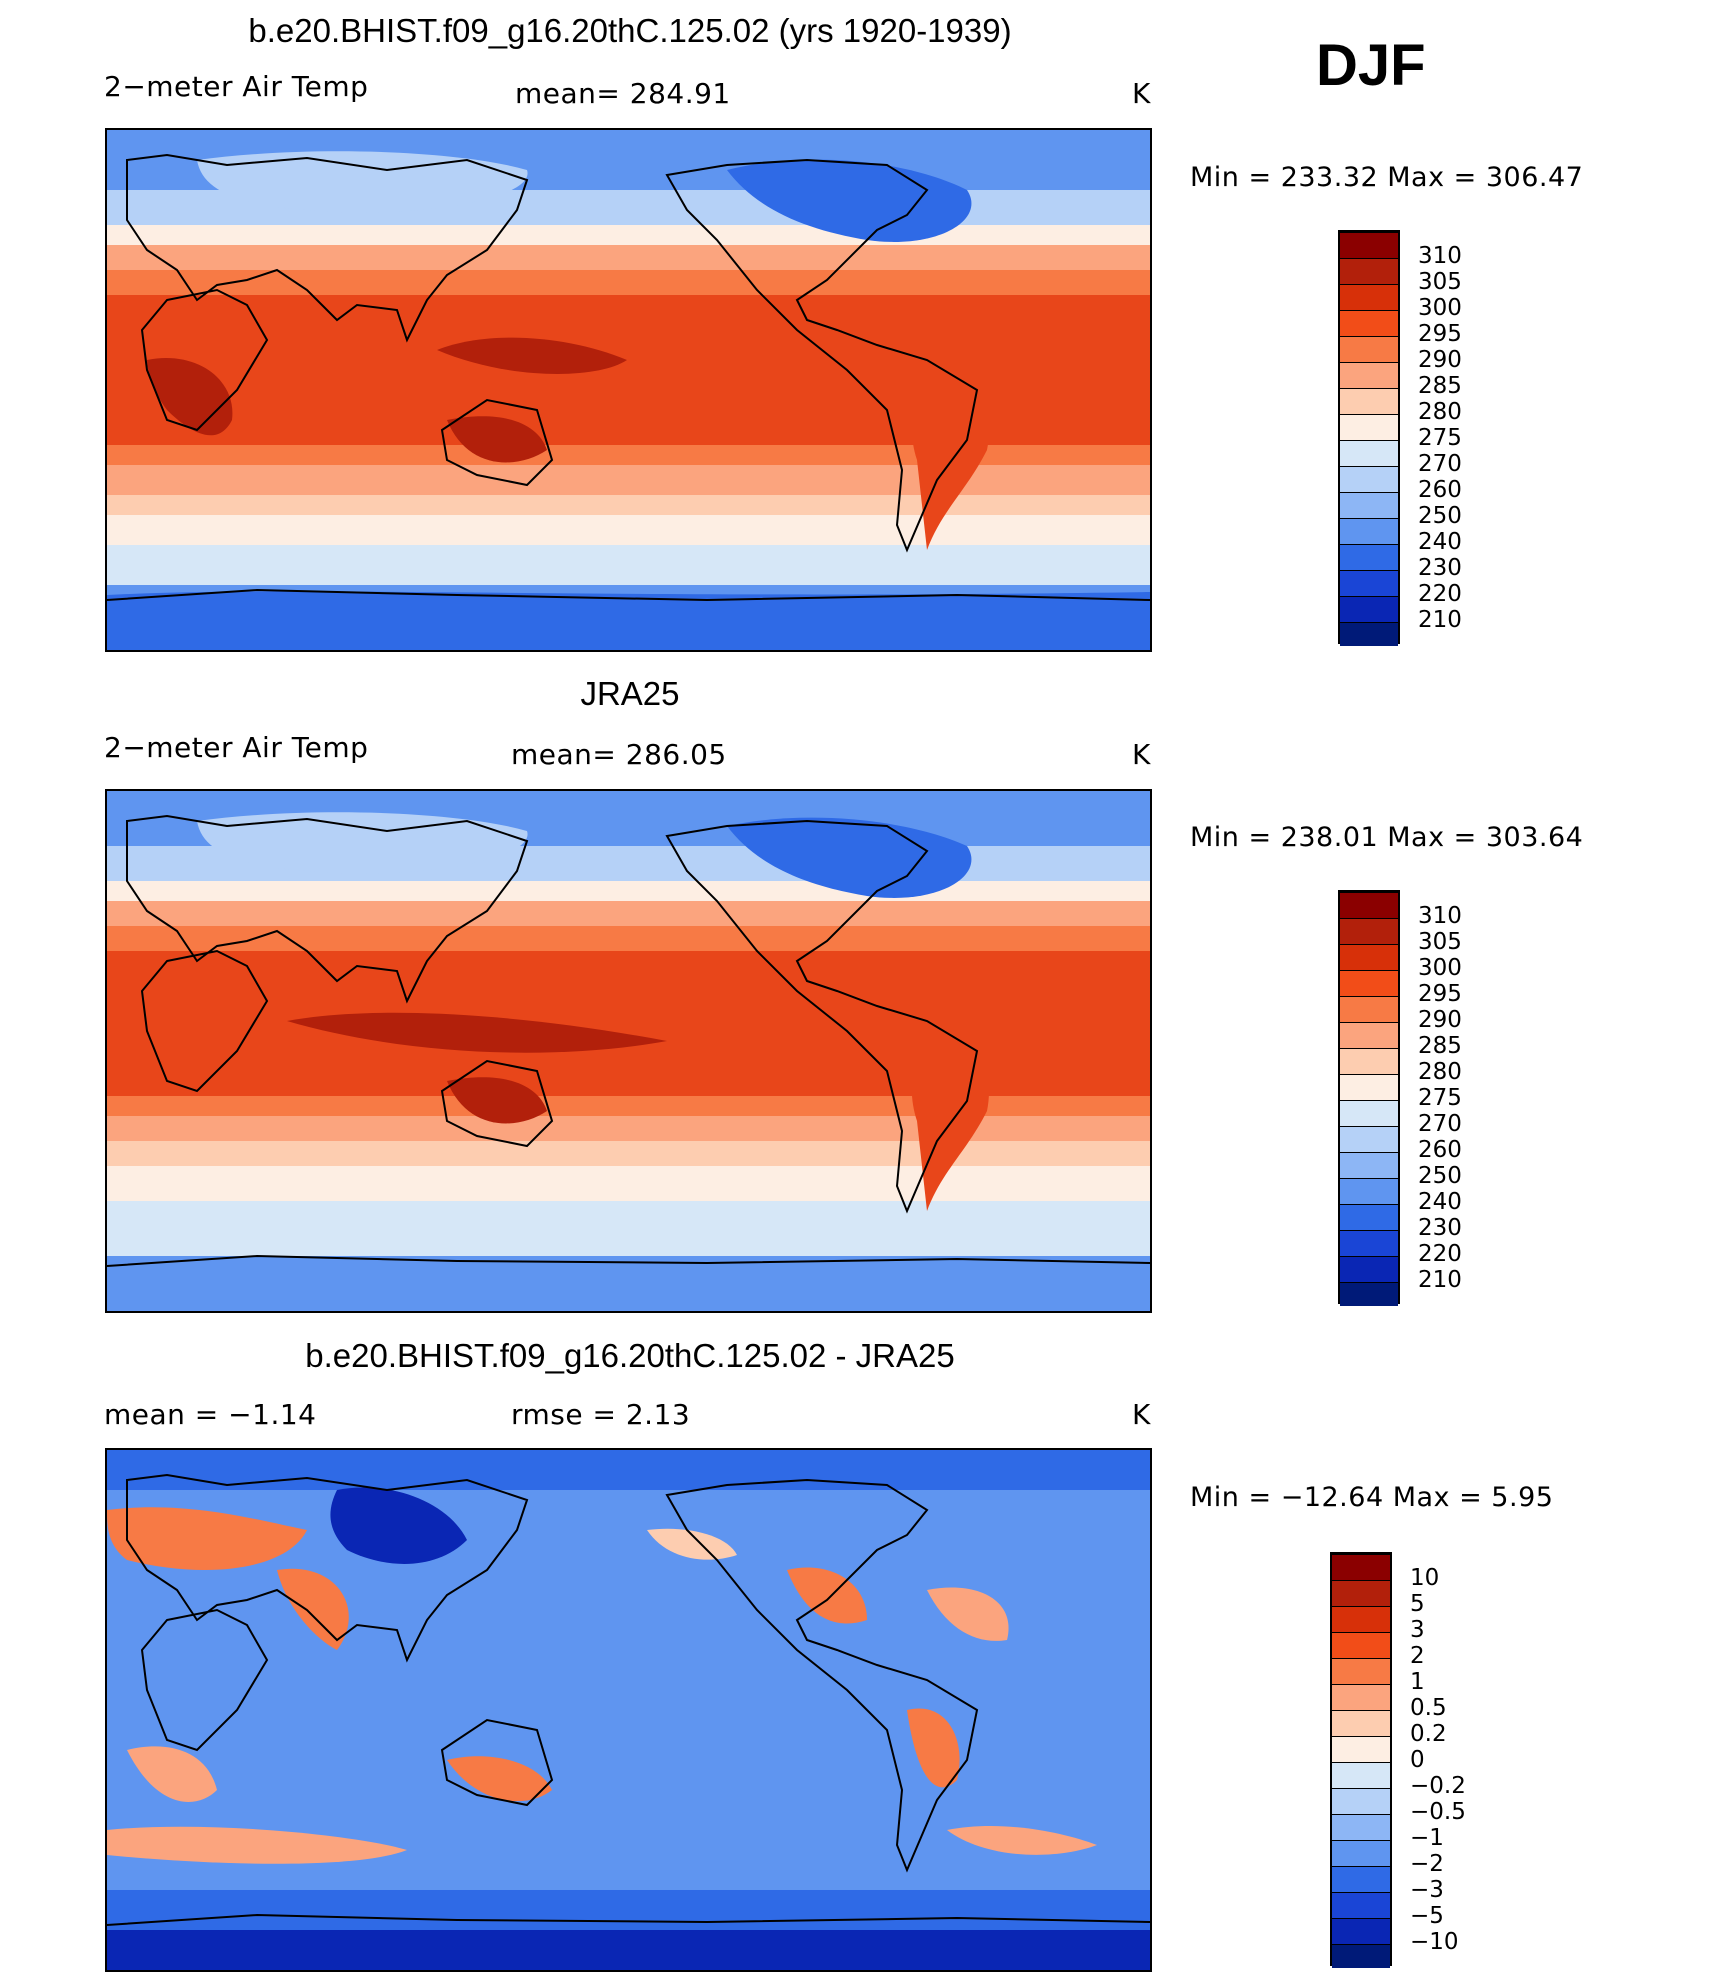  I want to click on panel2-colorbar-label: 240, so click(1440, 1202).